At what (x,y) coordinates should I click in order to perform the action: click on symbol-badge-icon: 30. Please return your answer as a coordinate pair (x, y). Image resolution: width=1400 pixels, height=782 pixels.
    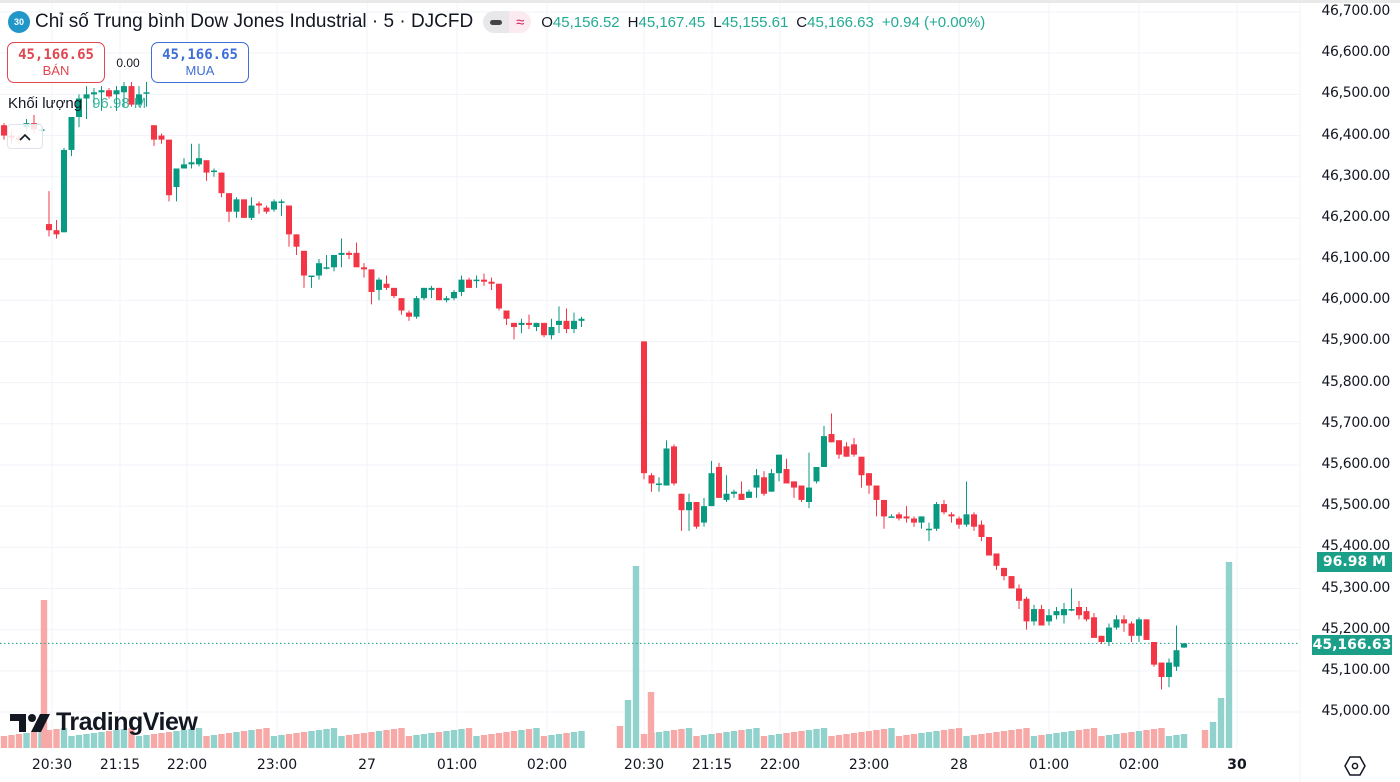
    Looking at the image, I should click on (19, 22).